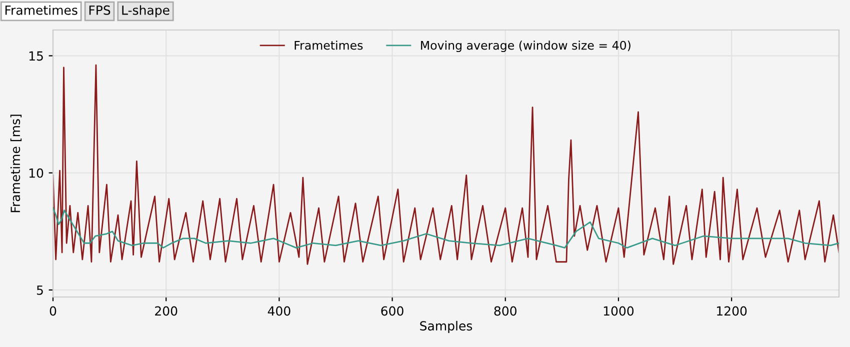 The height and width of the screenshot is (347, 850). I want to click on y-tick-label: 10, so click(36, 173).